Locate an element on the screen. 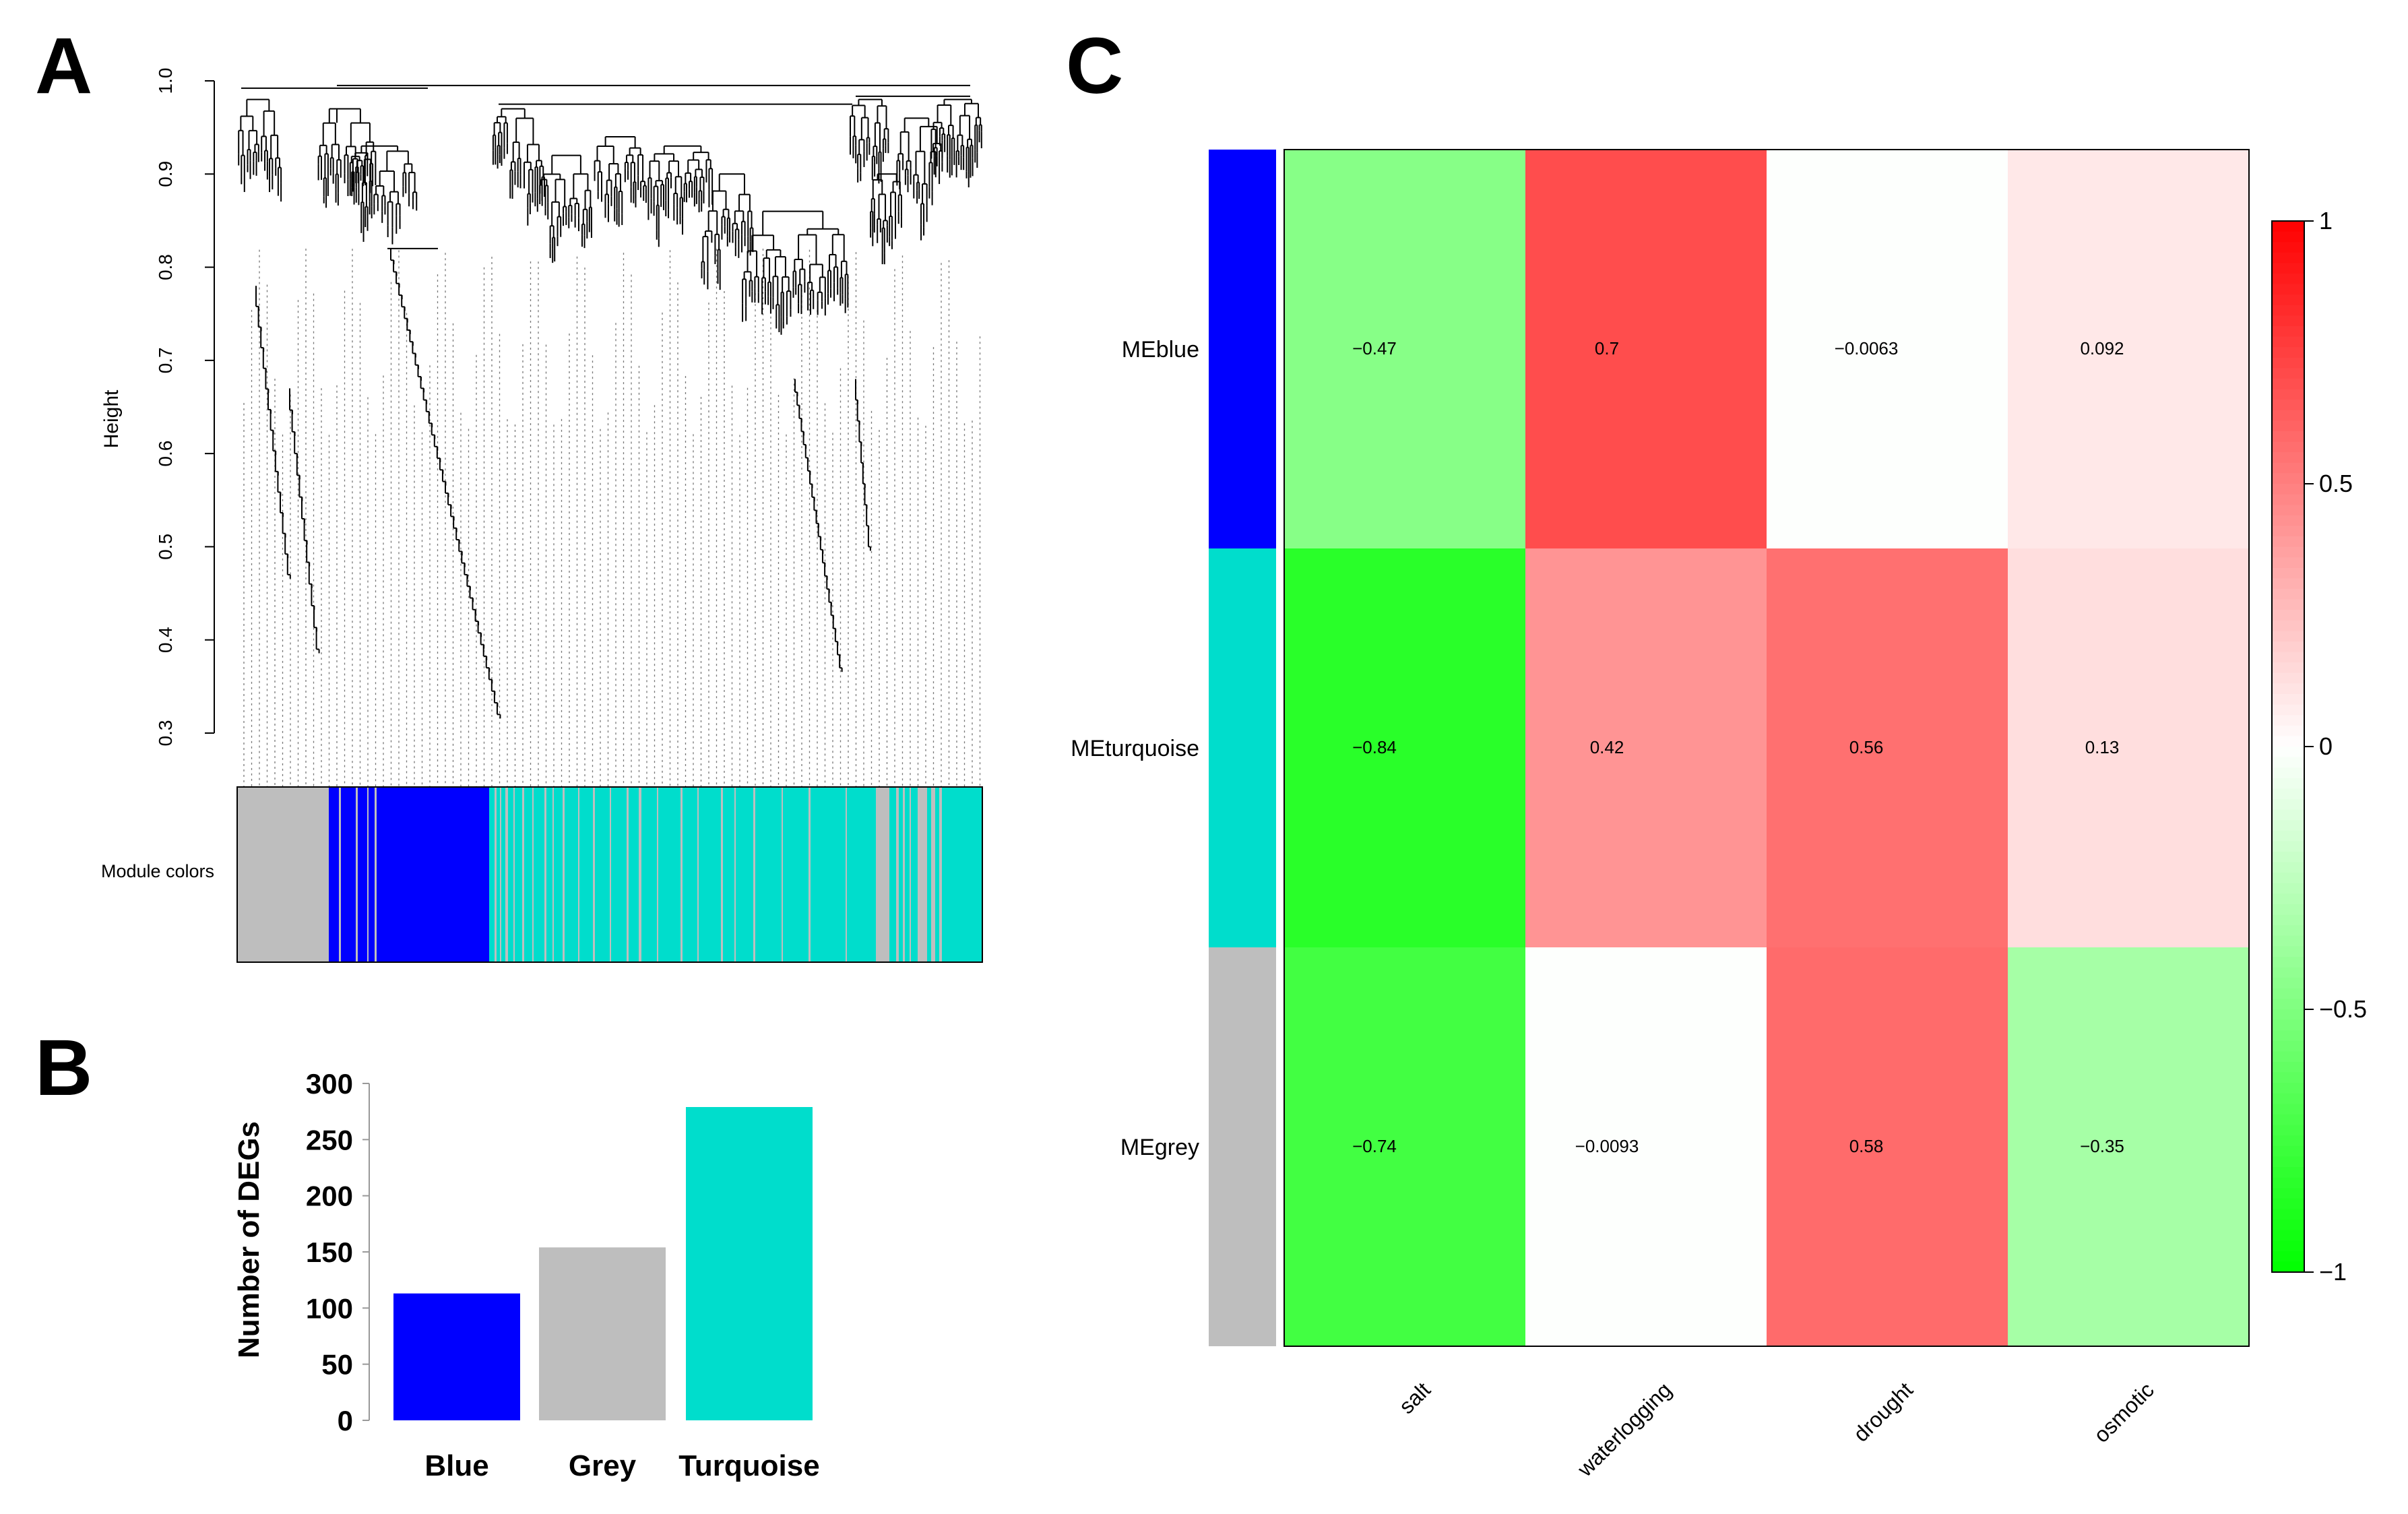 The width and height of the screenshot is (2408, 1514). x-label-blue: Blue is located at coordinates (456, 1465).